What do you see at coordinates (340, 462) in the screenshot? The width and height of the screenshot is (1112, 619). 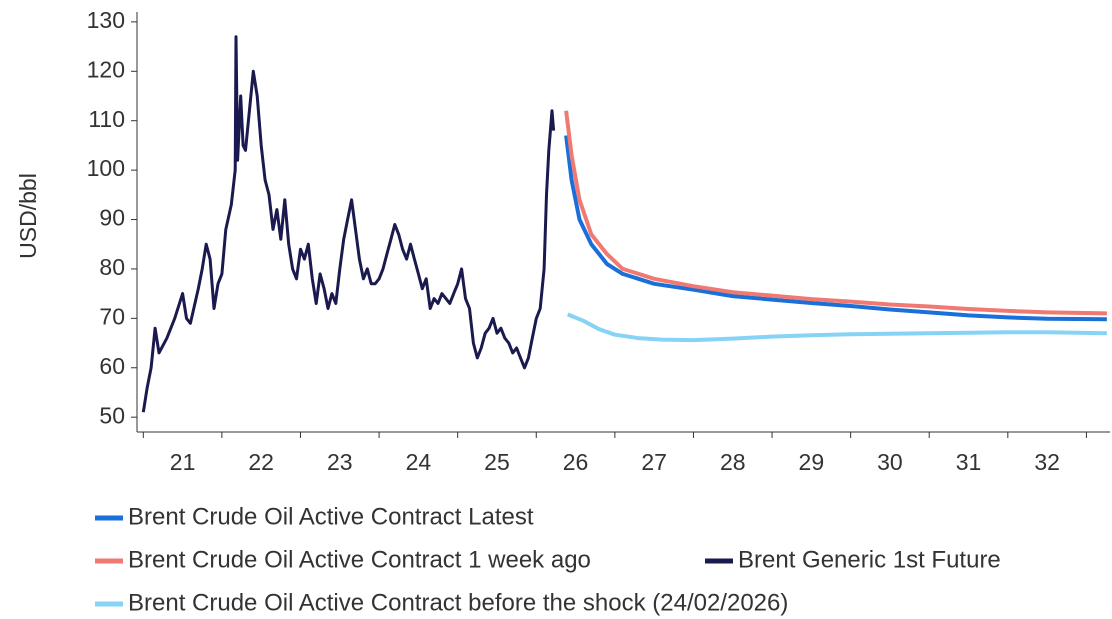 I see `x-tick-label: 23` at bounding box center [340, 462].